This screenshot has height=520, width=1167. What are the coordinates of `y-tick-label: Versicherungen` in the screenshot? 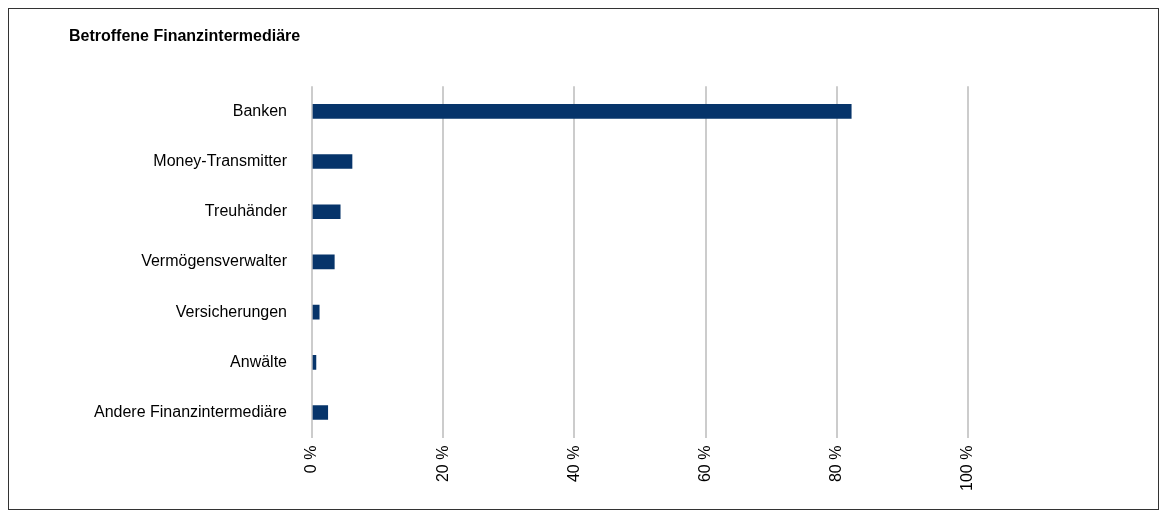 It's located at (231, 311).